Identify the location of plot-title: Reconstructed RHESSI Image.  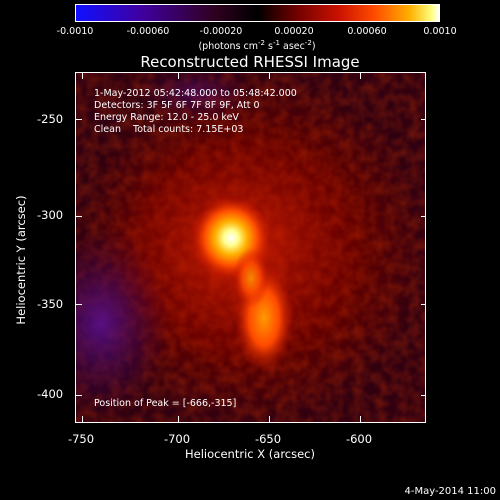
(250, 62).